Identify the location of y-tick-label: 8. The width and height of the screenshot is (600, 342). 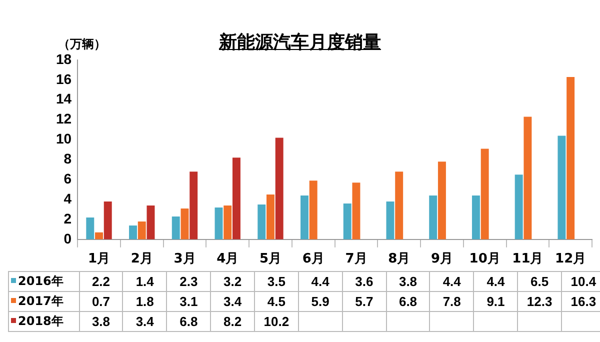
(68, 158).